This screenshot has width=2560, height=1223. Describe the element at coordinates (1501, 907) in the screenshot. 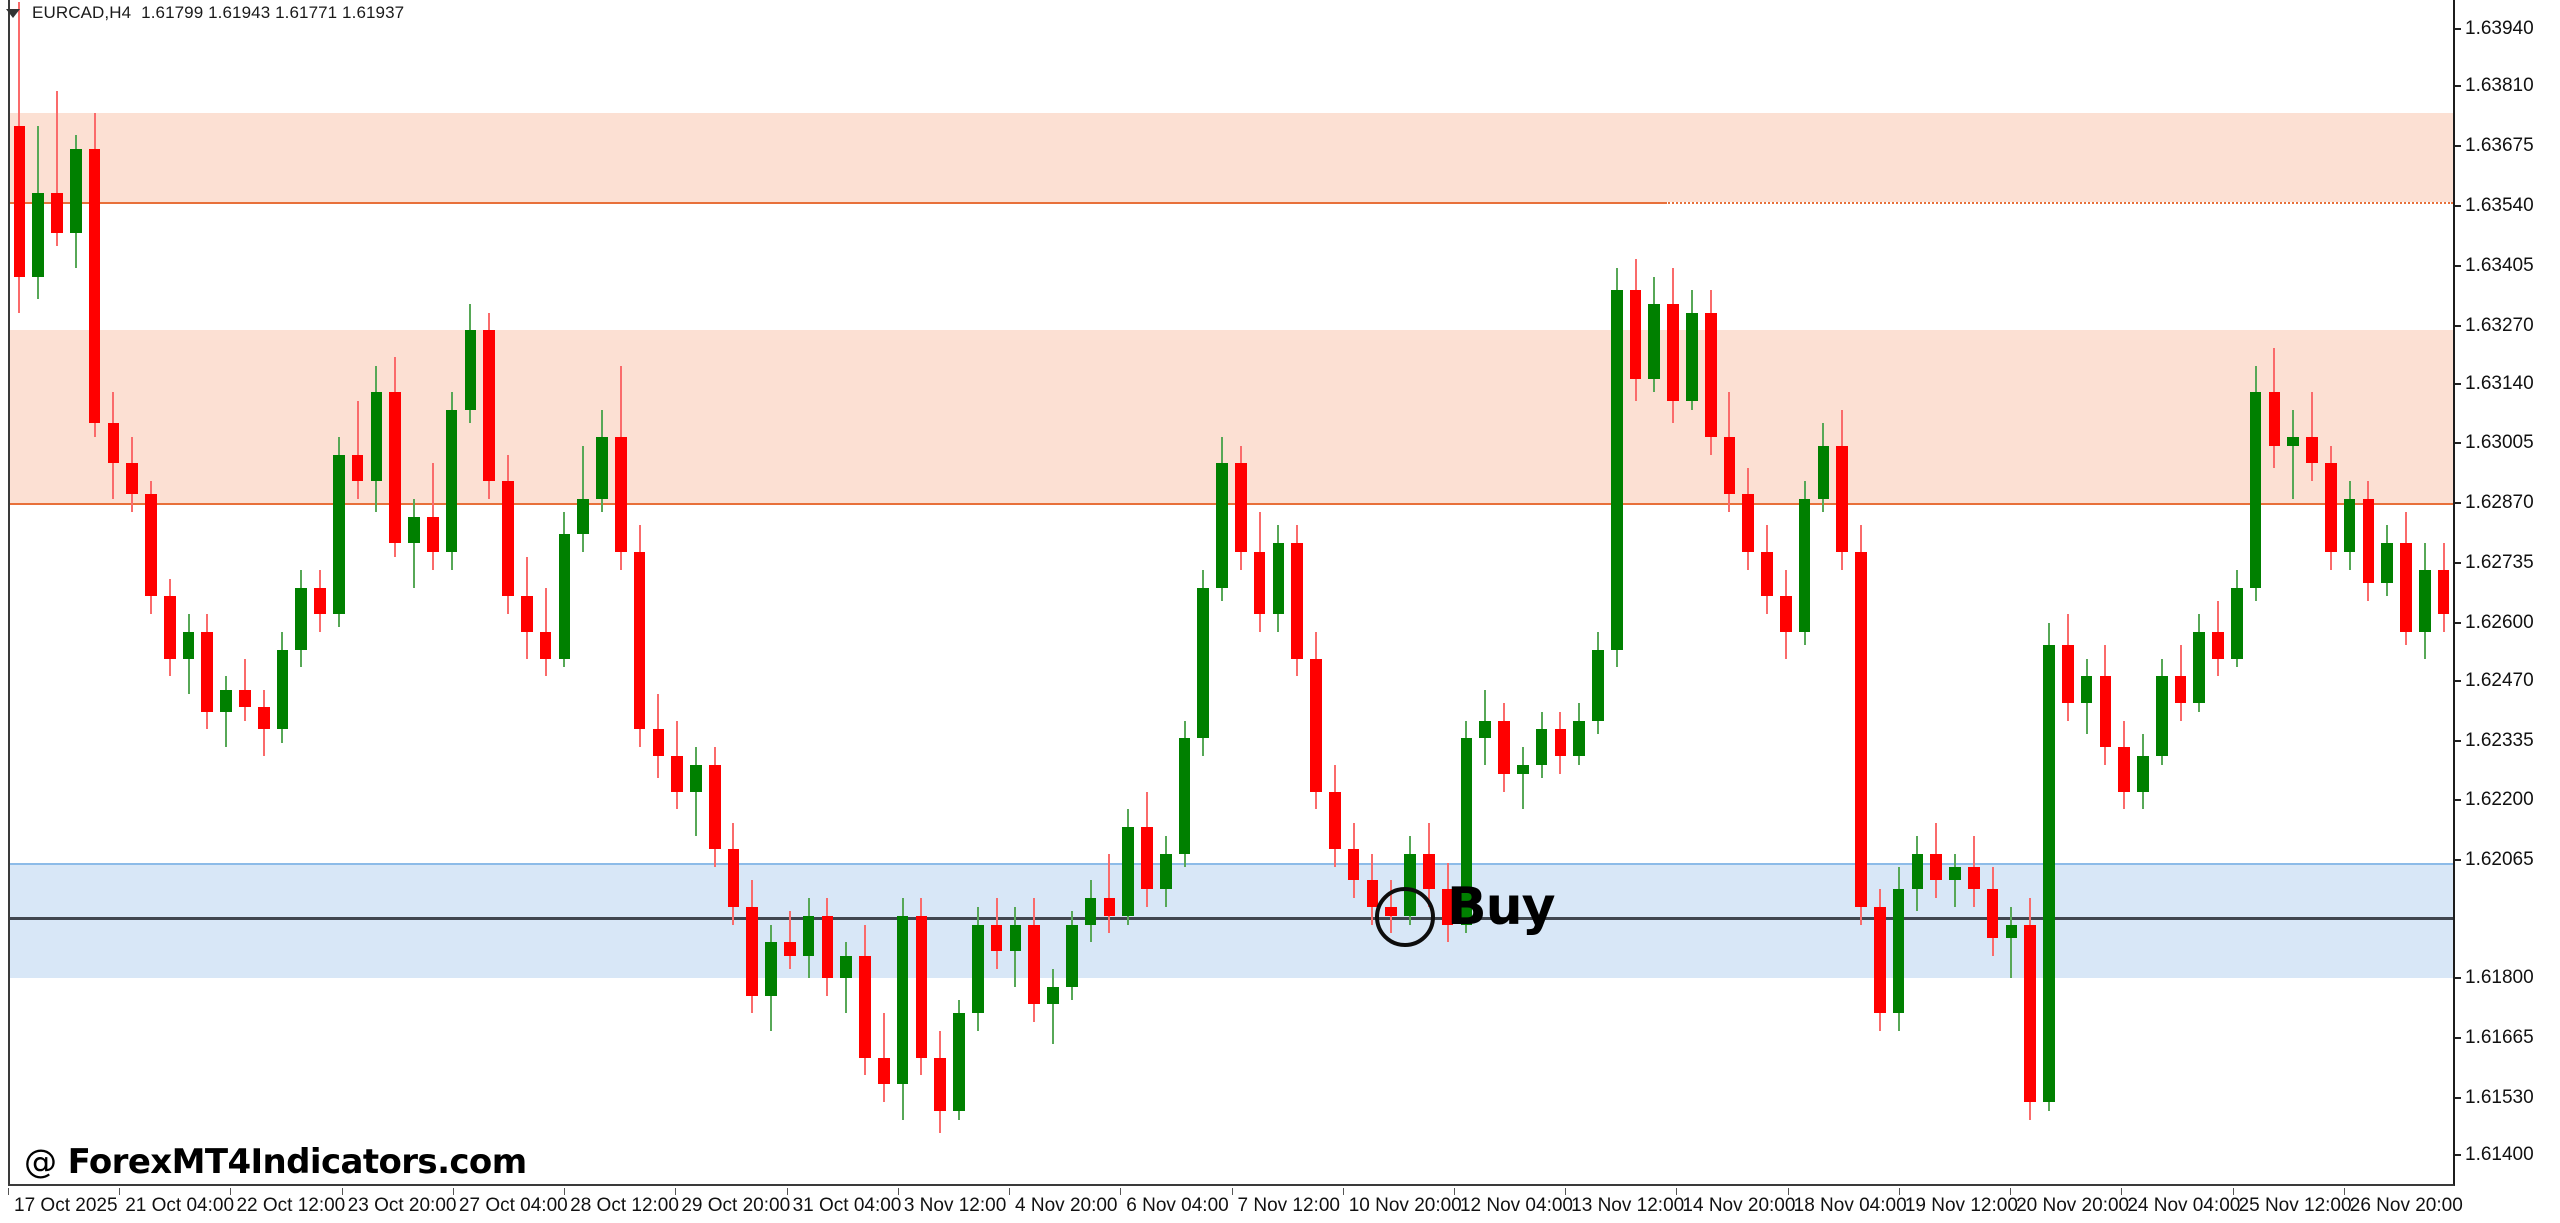

I see `buy-signal-label: Buy` at that location.